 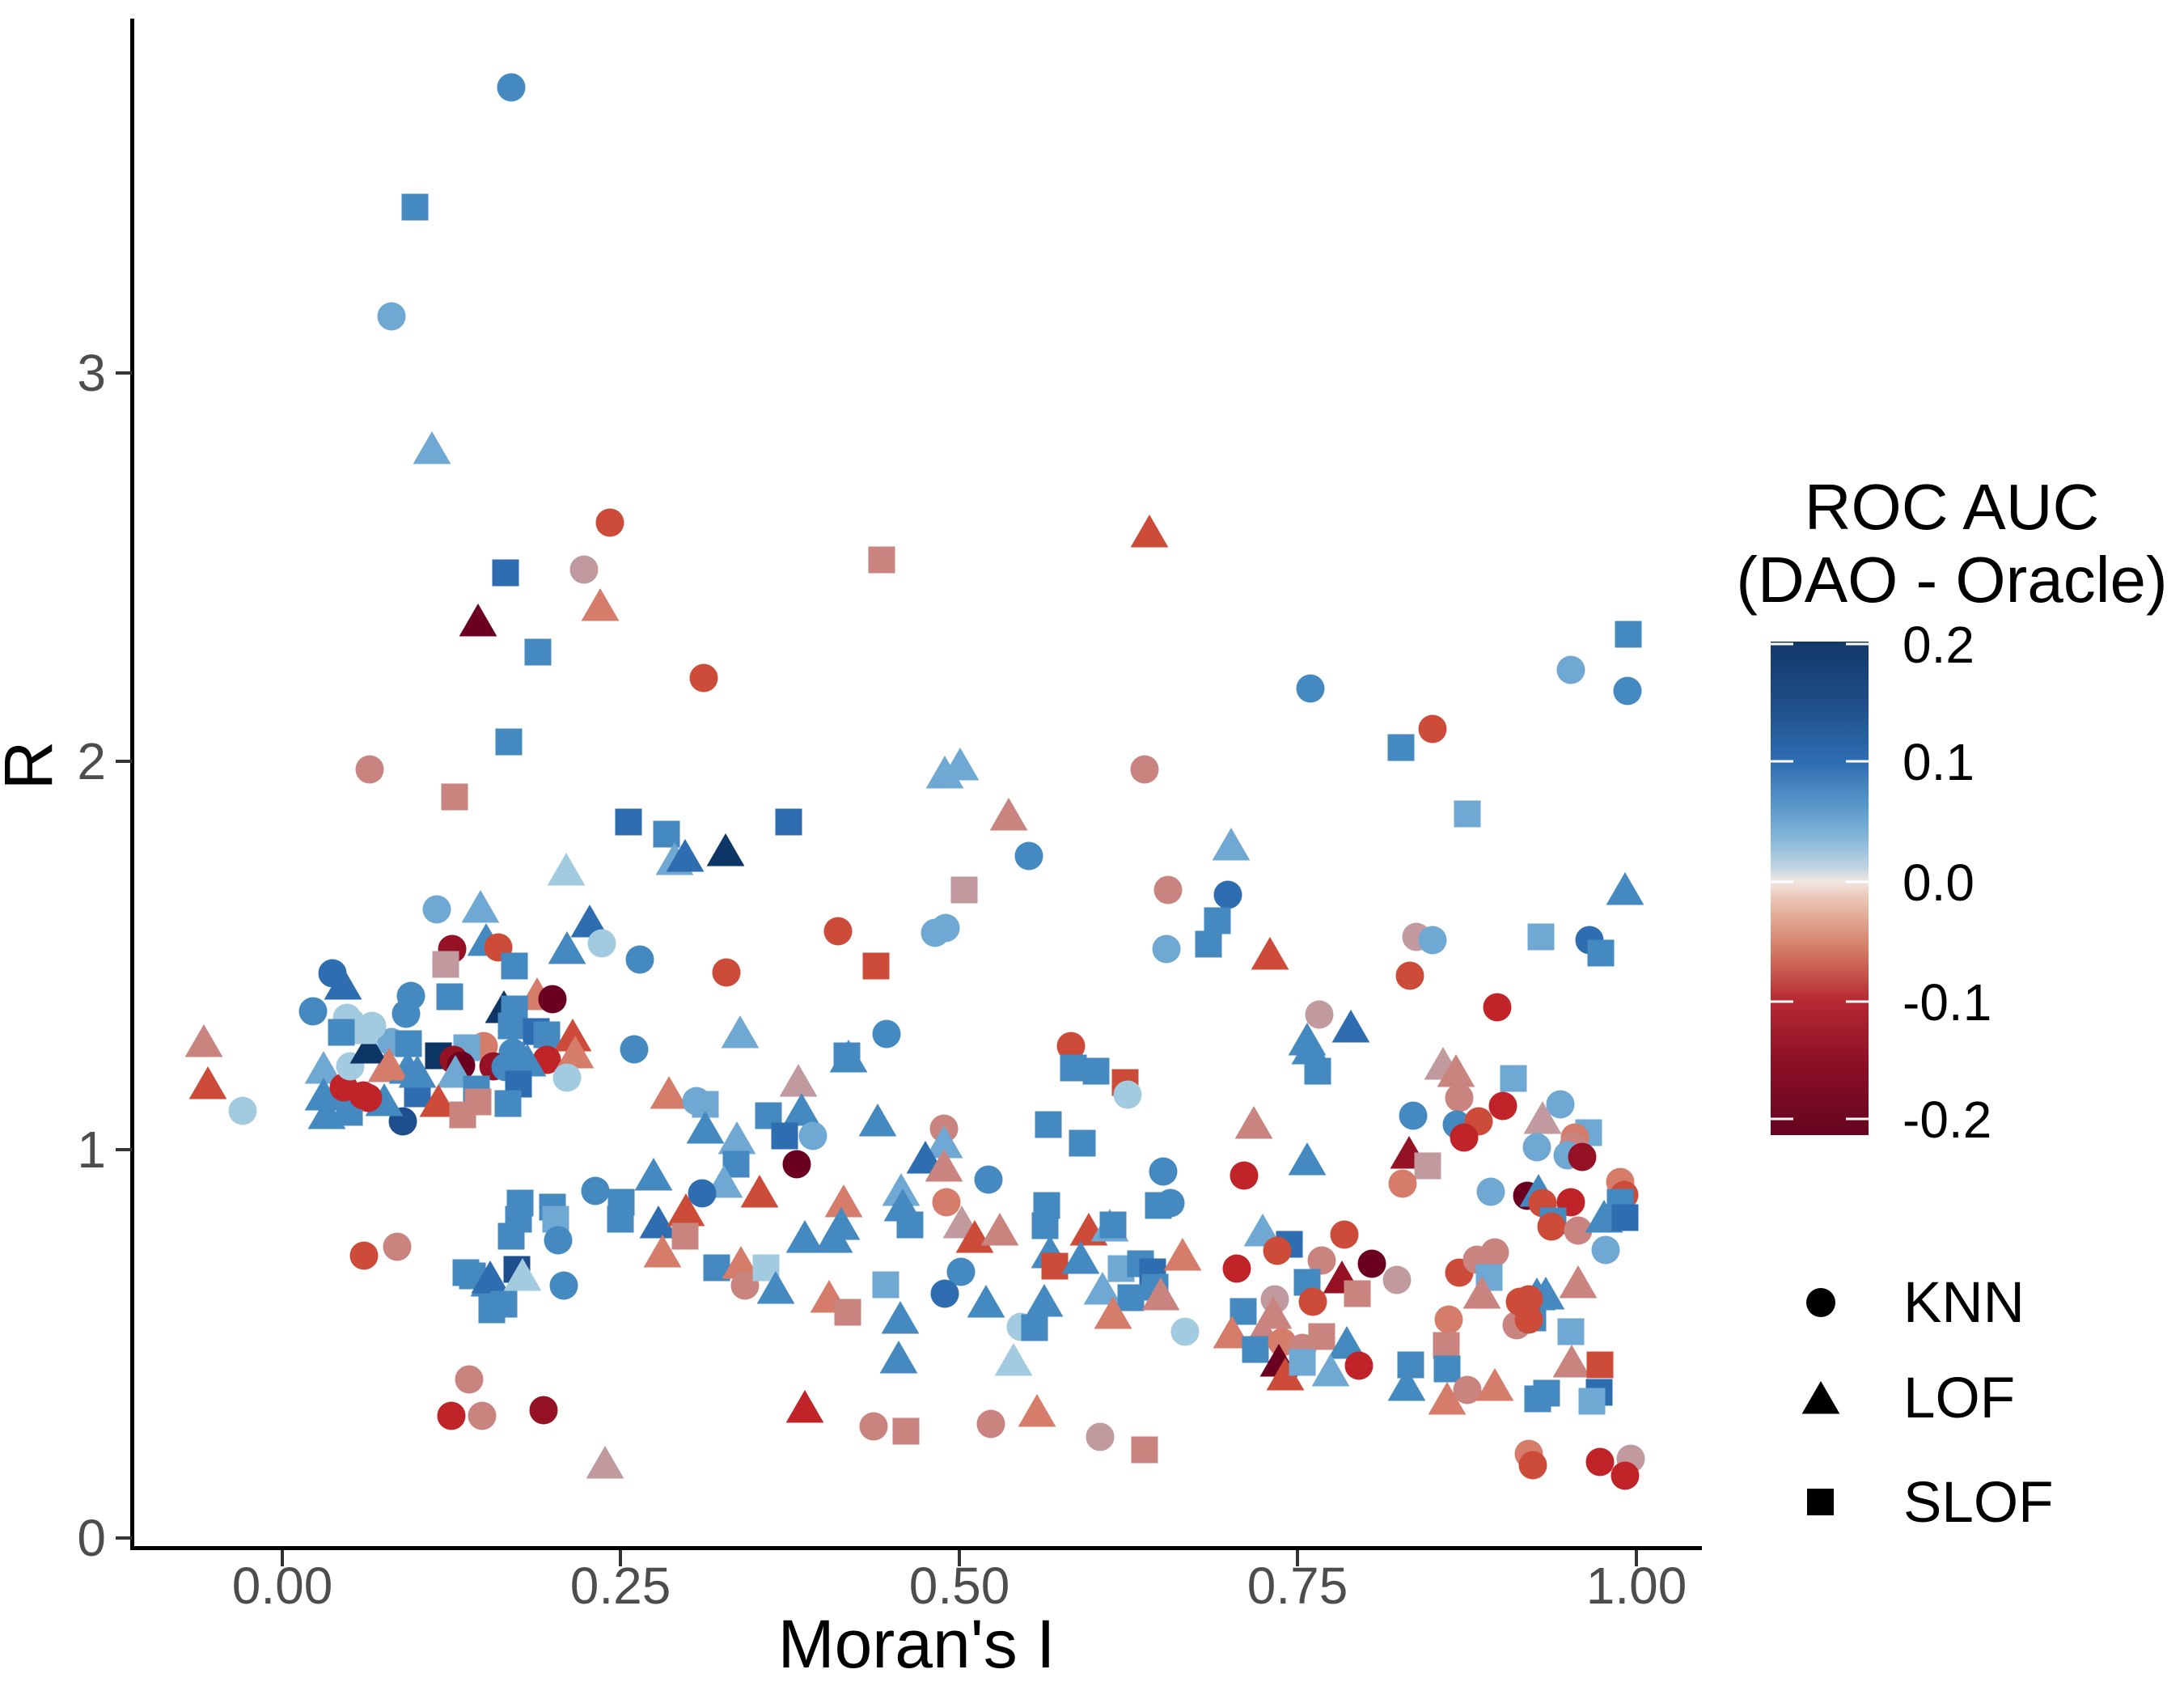 What do you see at coordinates (1952, 507) in the screenshot?
I see `svg-text: ROC AUC` at bounding box center [1952, 507].